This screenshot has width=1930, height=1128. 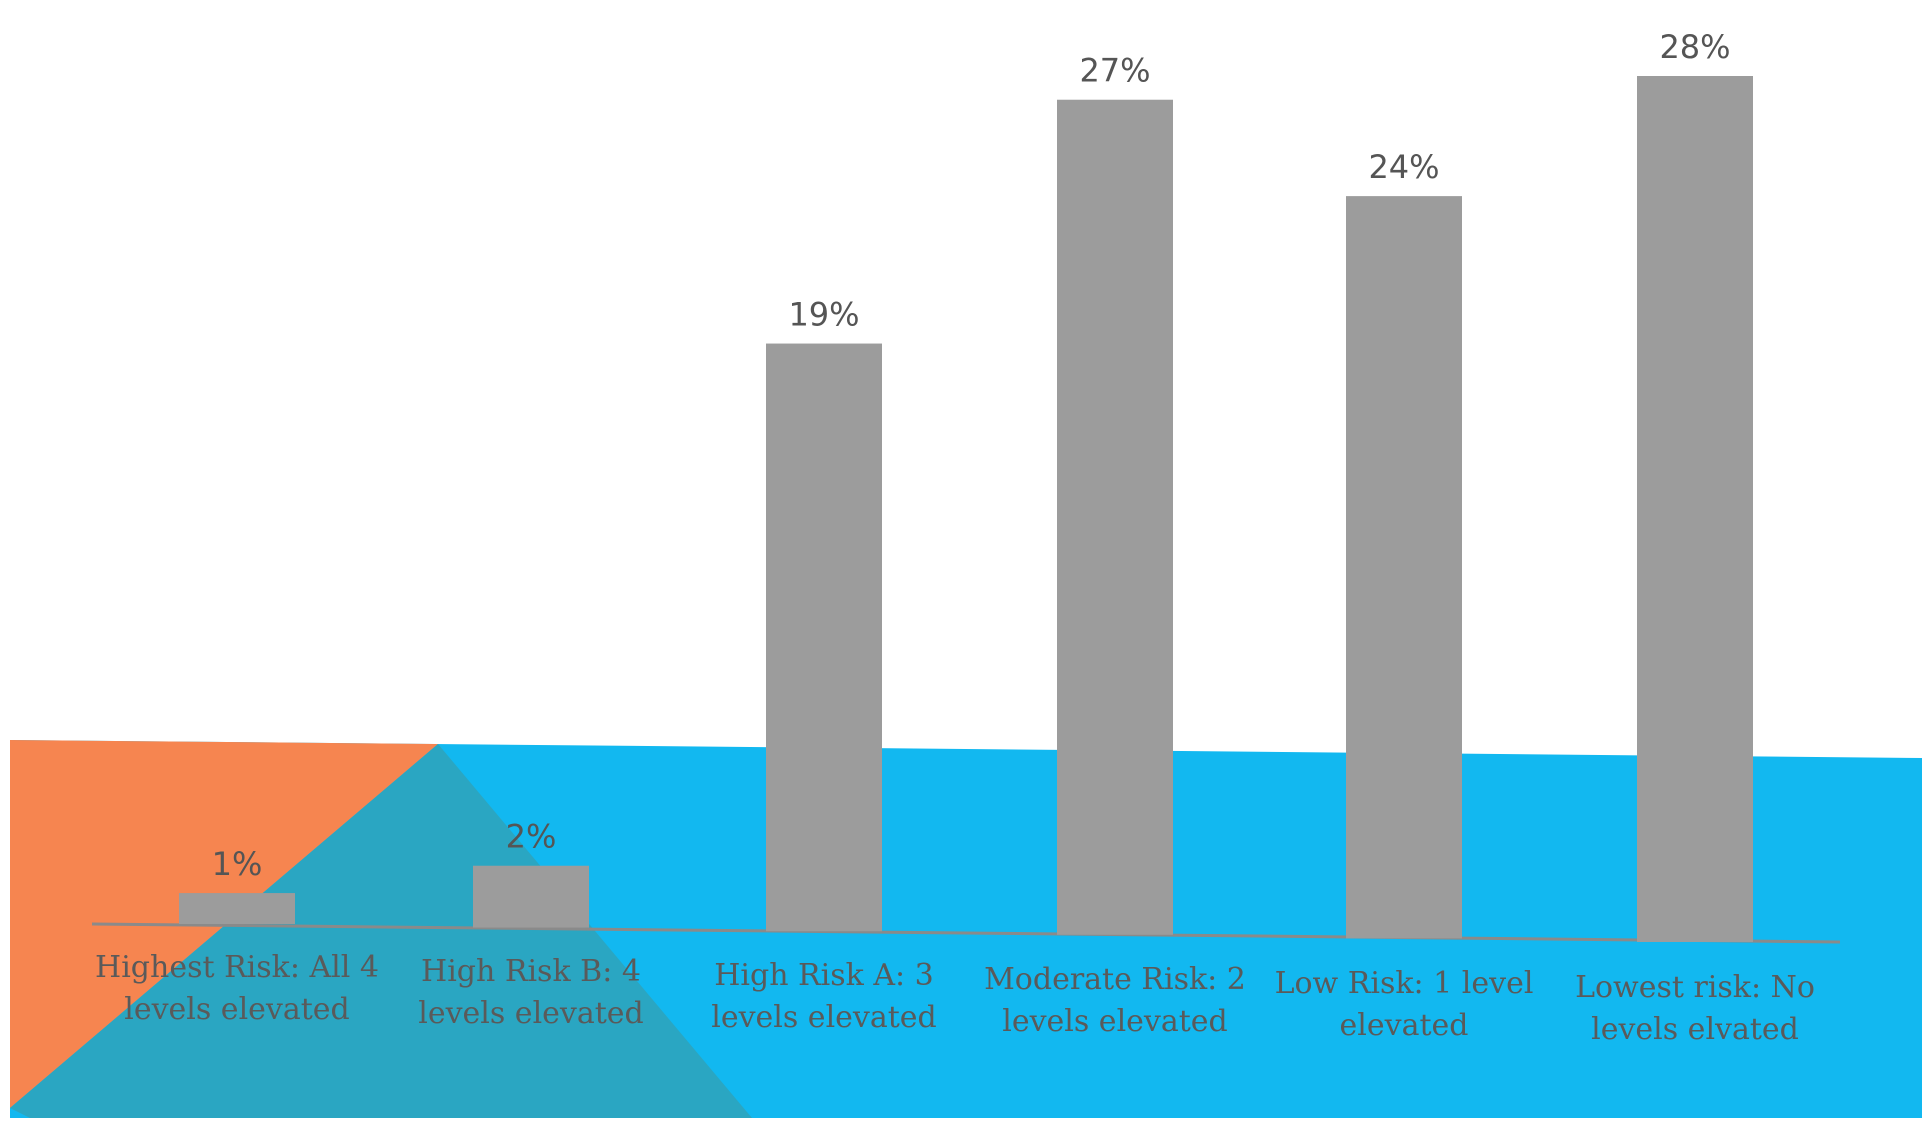 What do you see at coordinates (531, 837) in the screenshot?
I see `bar-value-label: 2%` at bounding box center [531, 837].